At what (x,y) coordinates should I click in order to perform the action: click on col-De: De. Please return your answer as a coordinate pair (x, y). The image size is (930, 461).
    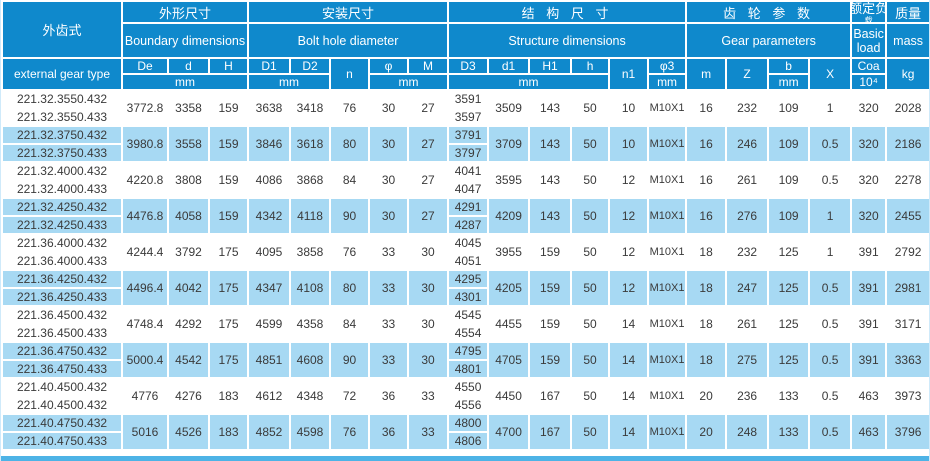
    Looking at the image, I should click on (145, 66).